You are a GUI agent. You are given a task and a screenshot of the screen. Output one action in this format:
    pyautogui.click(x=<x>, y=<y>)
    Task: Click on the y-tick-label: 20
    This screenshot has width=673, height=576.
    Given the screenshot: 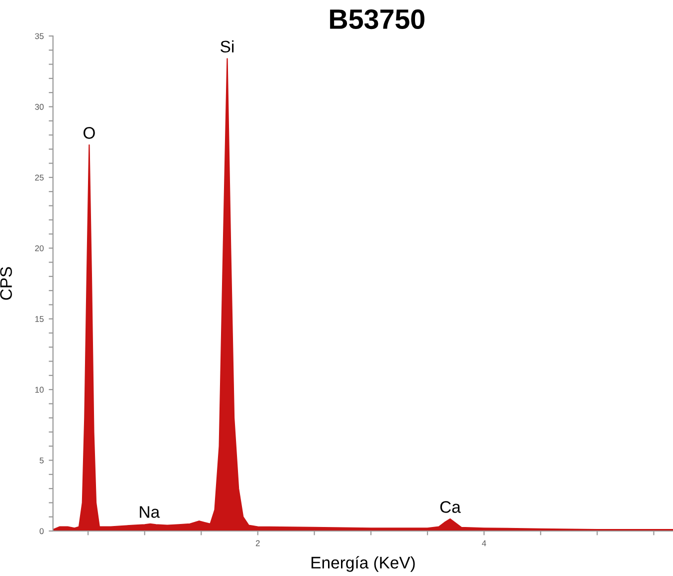 What is the action you would take?
    pyautogui.click(x=39, y=248)
    